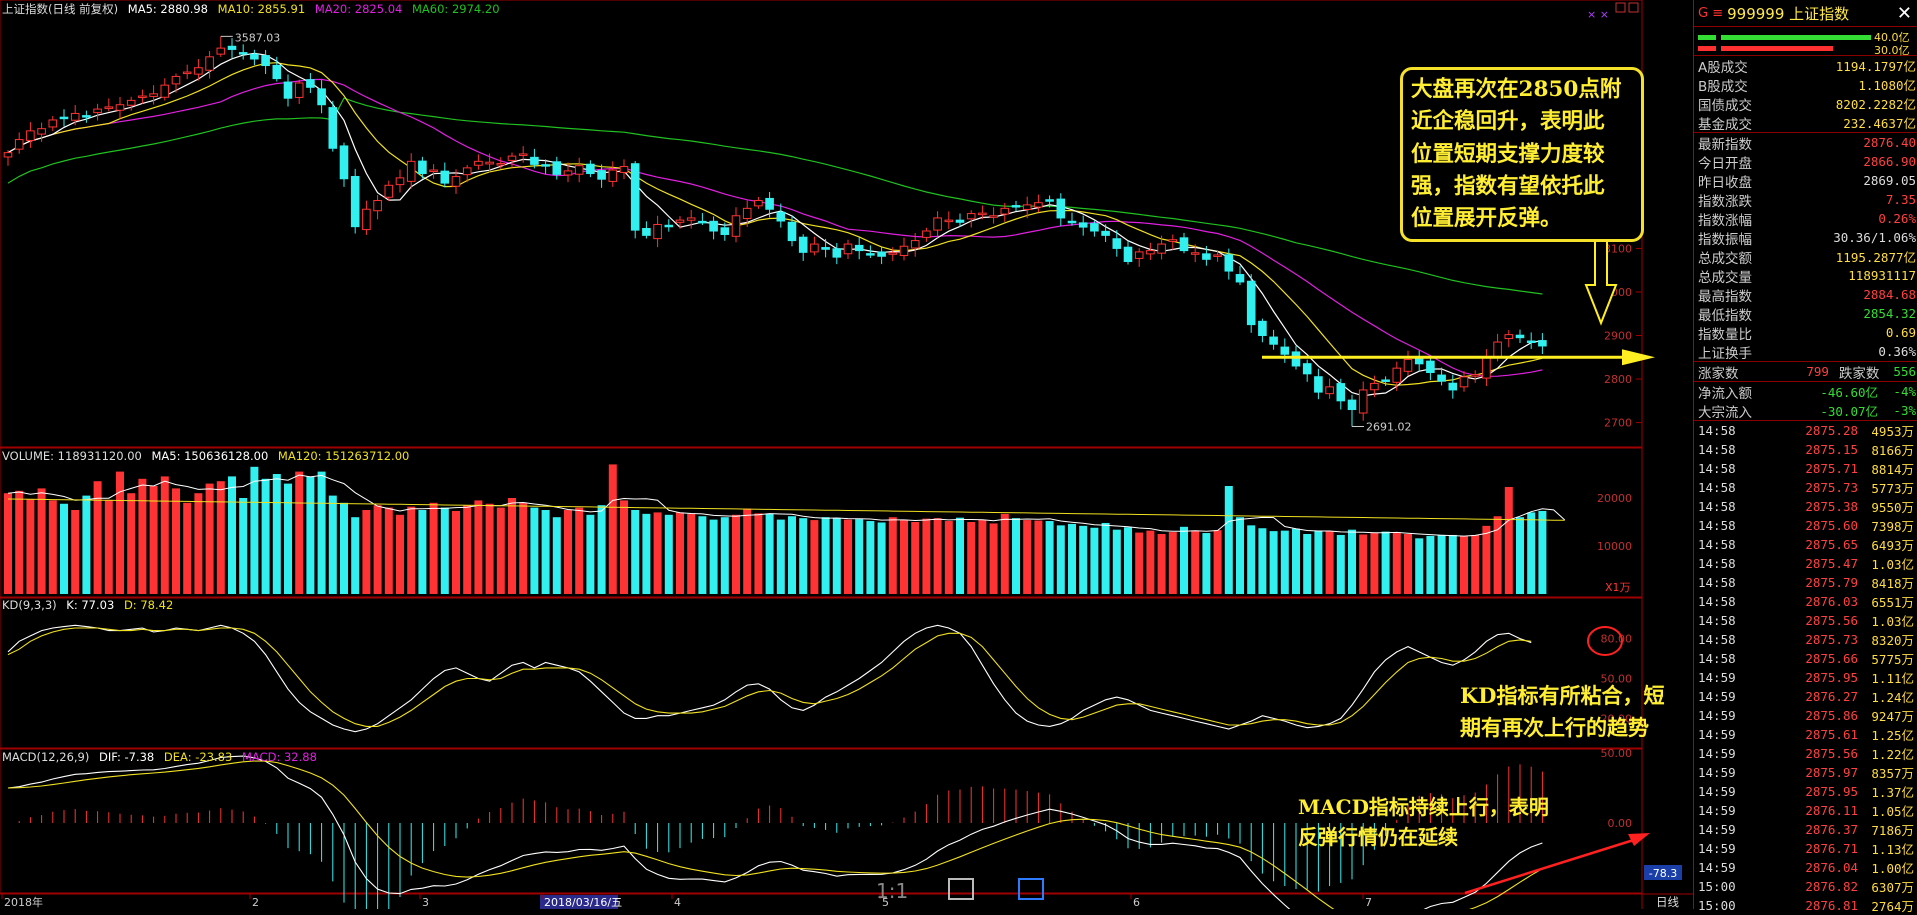  I want to click on period-label: 日线, so click(1667, 902).